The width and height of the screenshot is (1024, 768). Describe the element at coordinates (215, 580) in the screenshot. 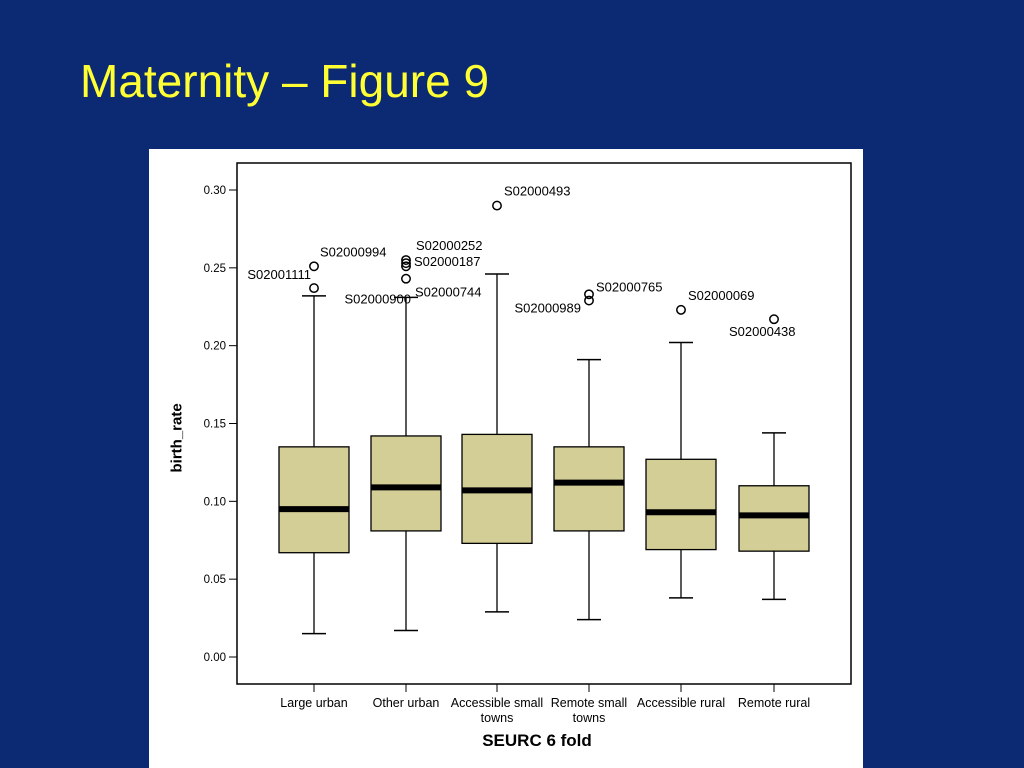

I see `y-tick-label: 0.05` at that location.